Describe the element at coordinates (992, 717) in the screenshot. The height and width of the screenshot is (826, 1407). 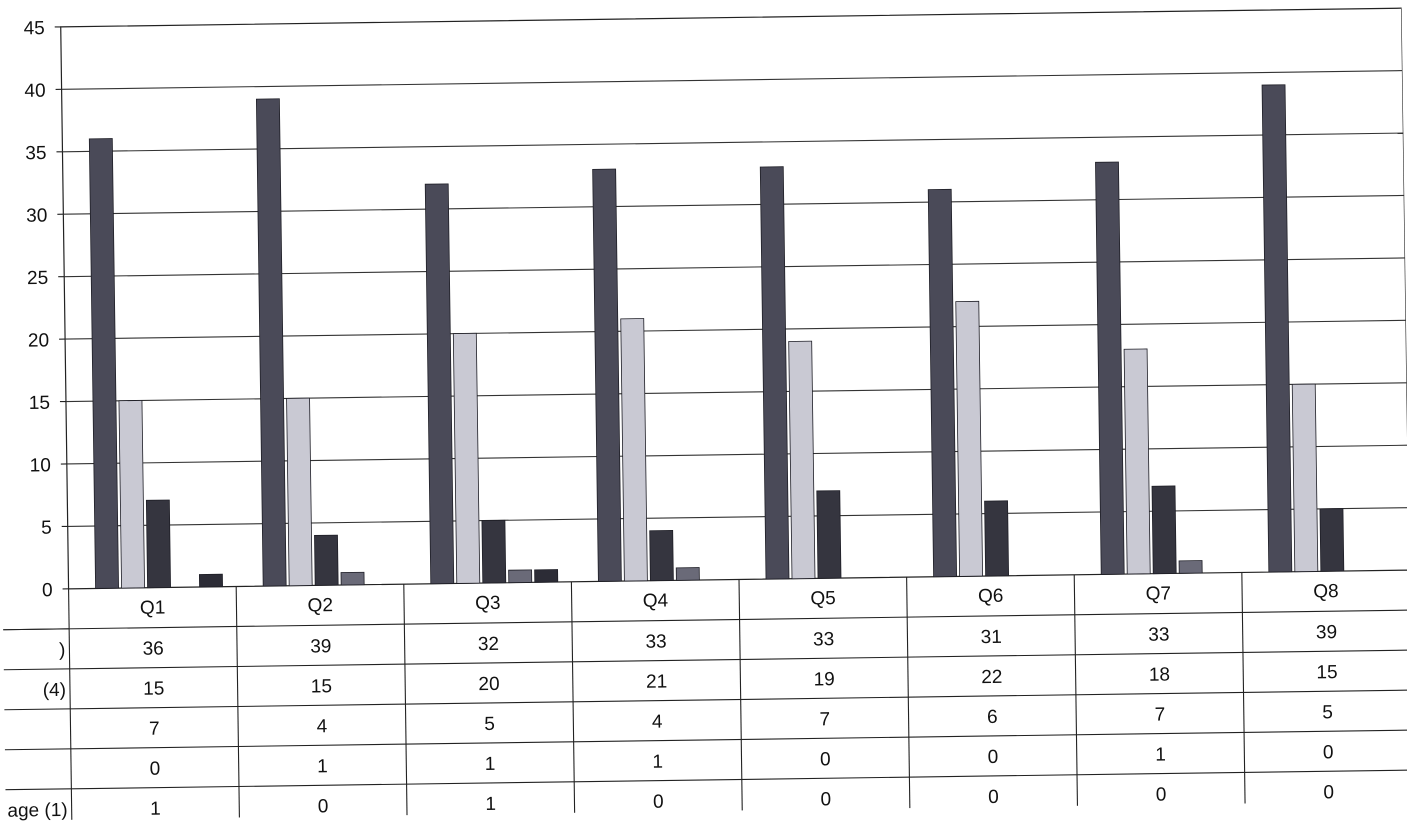
I see `table-cell-q6-series-3: 6` at that location.